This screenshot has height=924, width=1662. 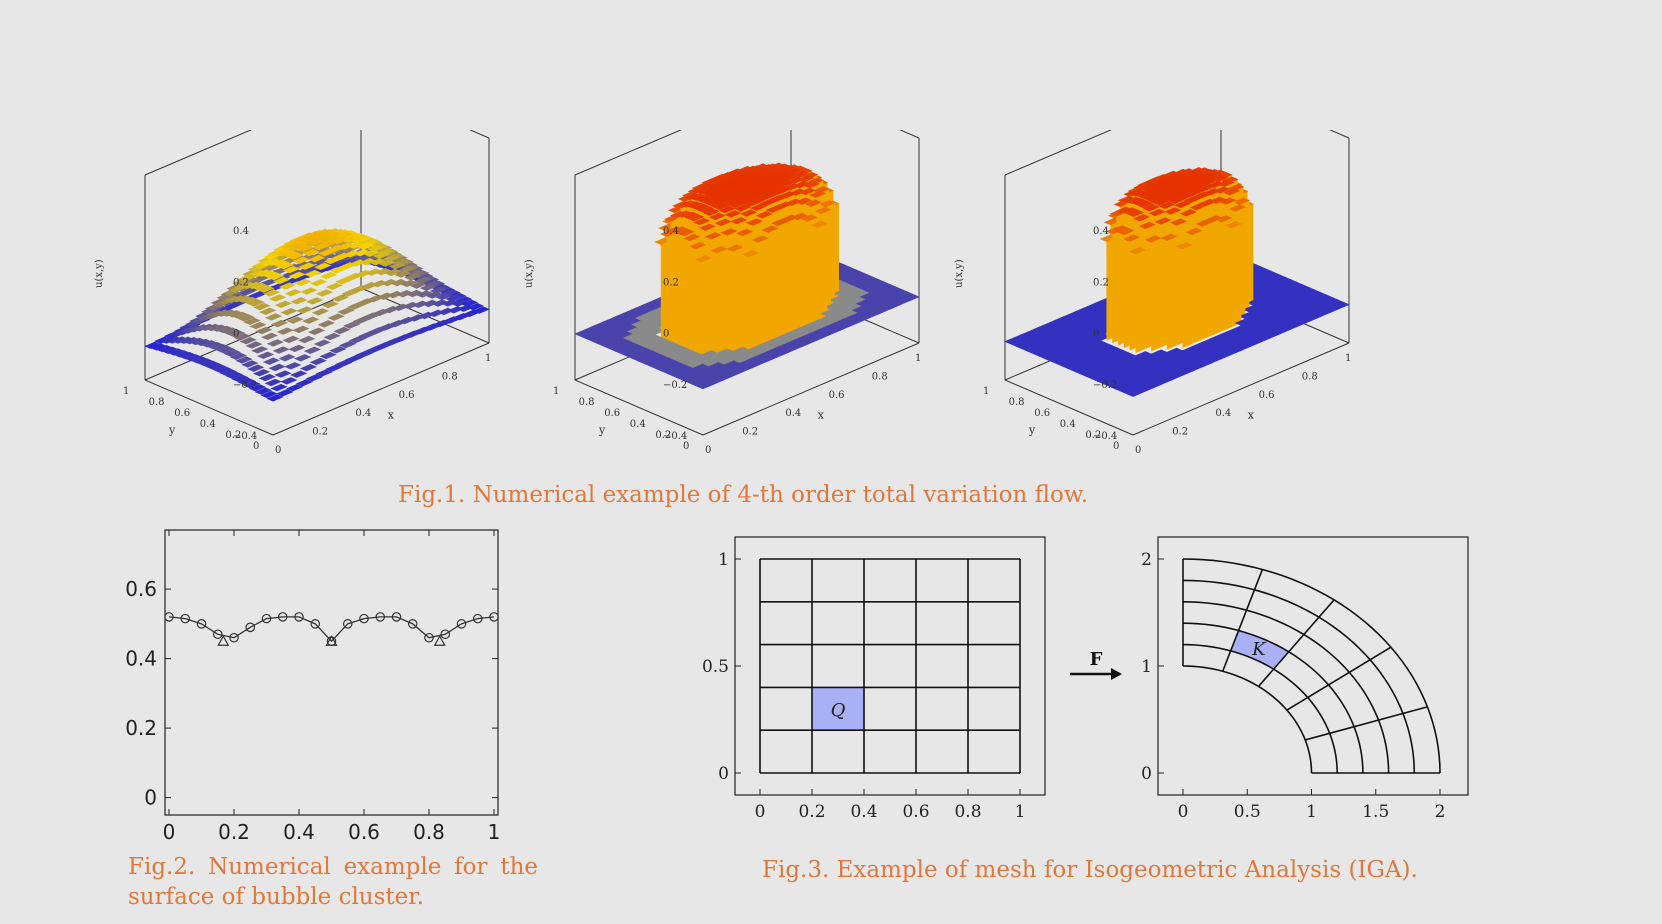 I want to click on fig3-right-ytick-label: 1, so click(x=1146, y=667).